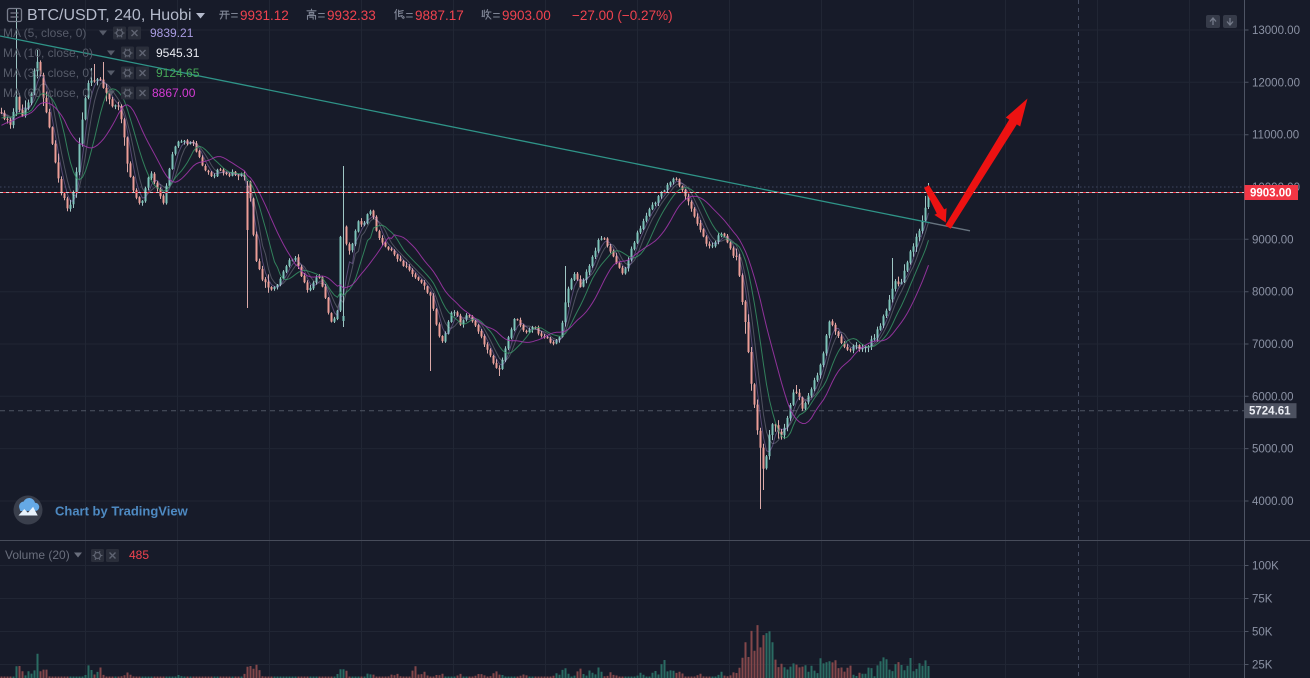 Image resolution: width=1310 pixels, height=678 pixels. Describe the element at coordinates (1273, 502) in the screenshot. I see `svg-text: 4000.00` at that location.